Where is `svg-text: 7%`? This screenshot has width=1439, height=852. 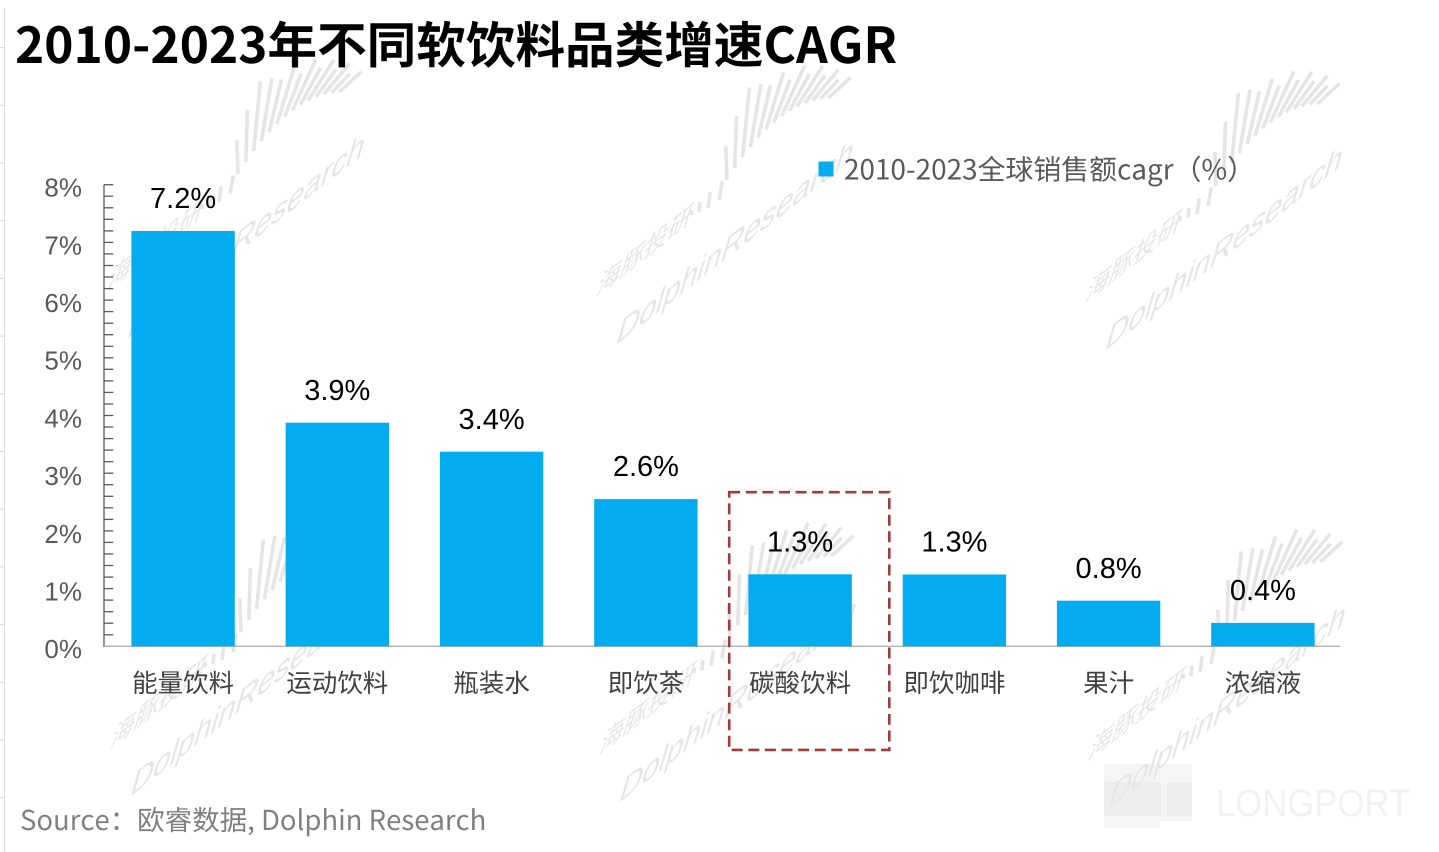 svg-text: 7% is located at coordinates (63, 245).